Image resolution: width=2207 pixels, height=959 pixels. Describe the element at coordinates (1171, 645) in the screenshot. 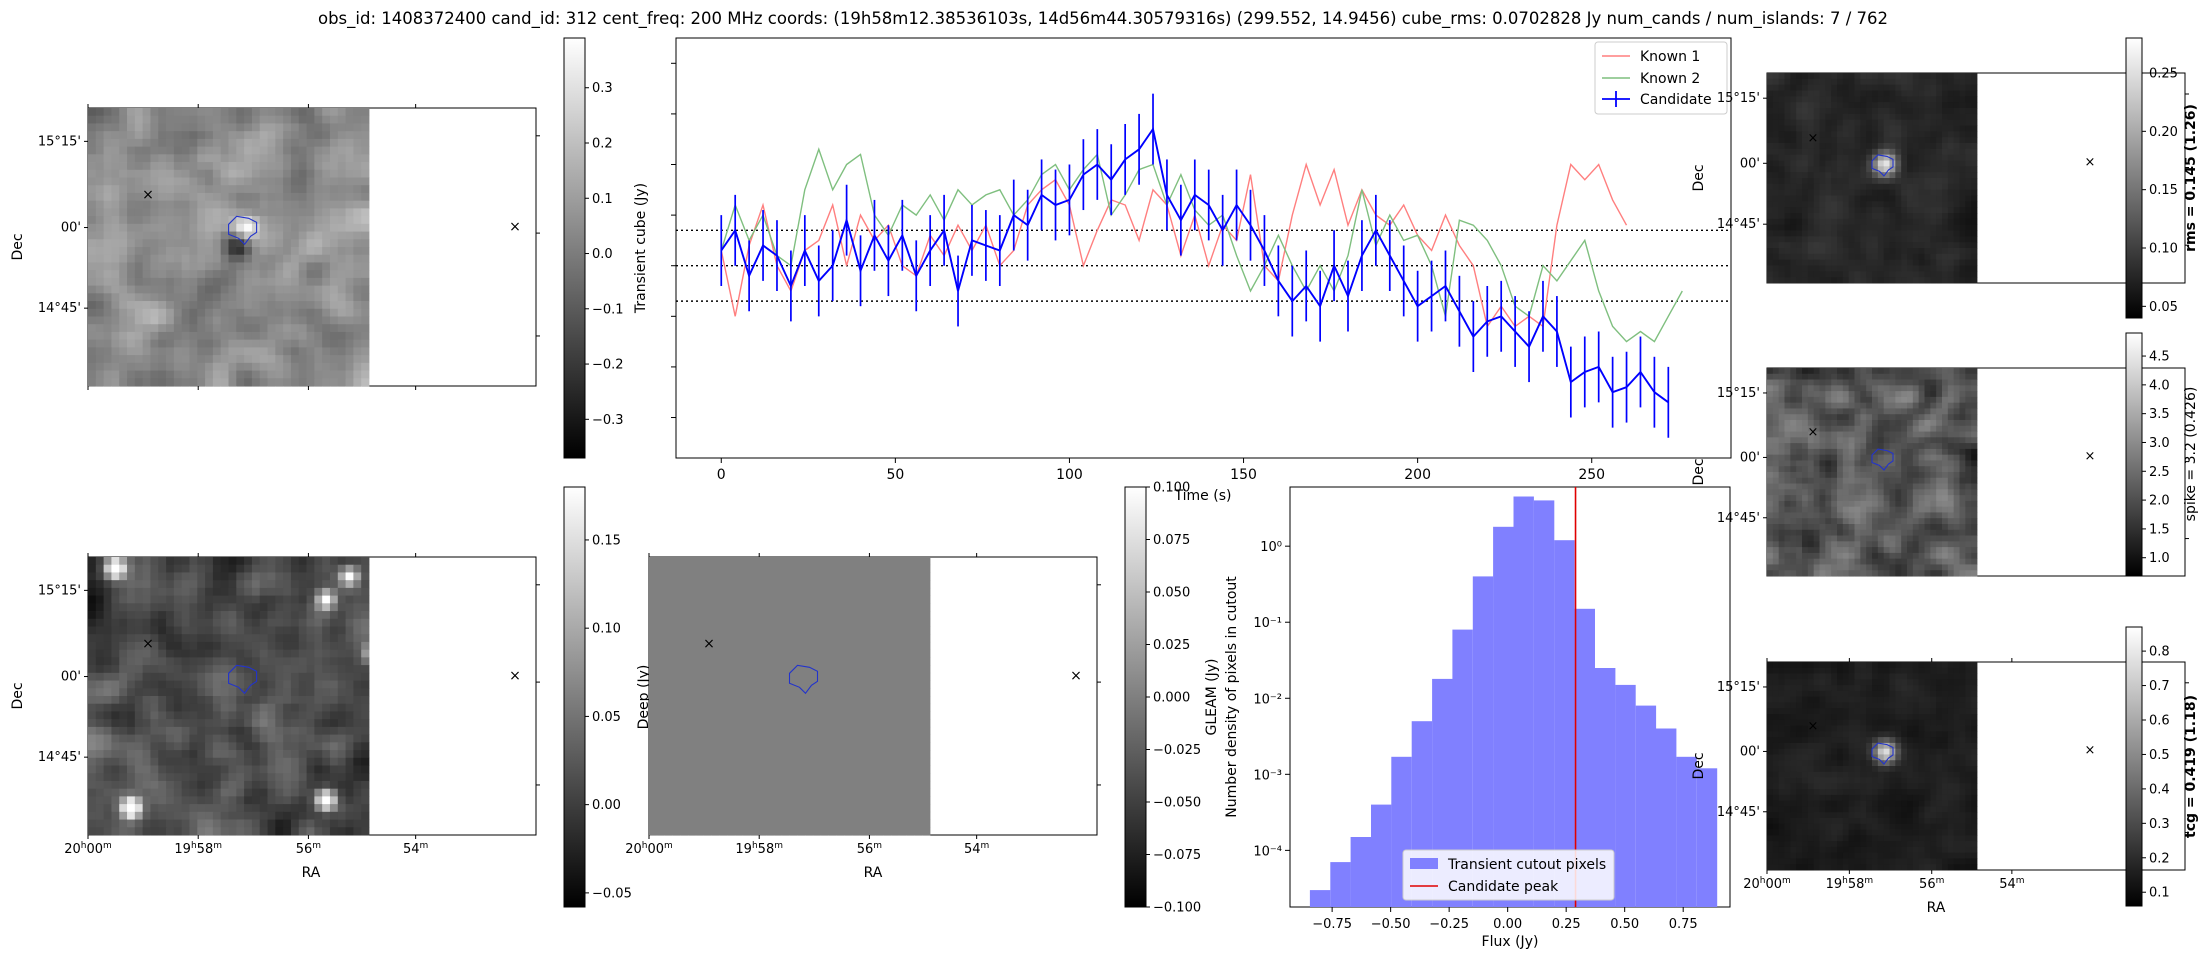

I see `gleam-cbar-tick-label: 0.025` at that location.